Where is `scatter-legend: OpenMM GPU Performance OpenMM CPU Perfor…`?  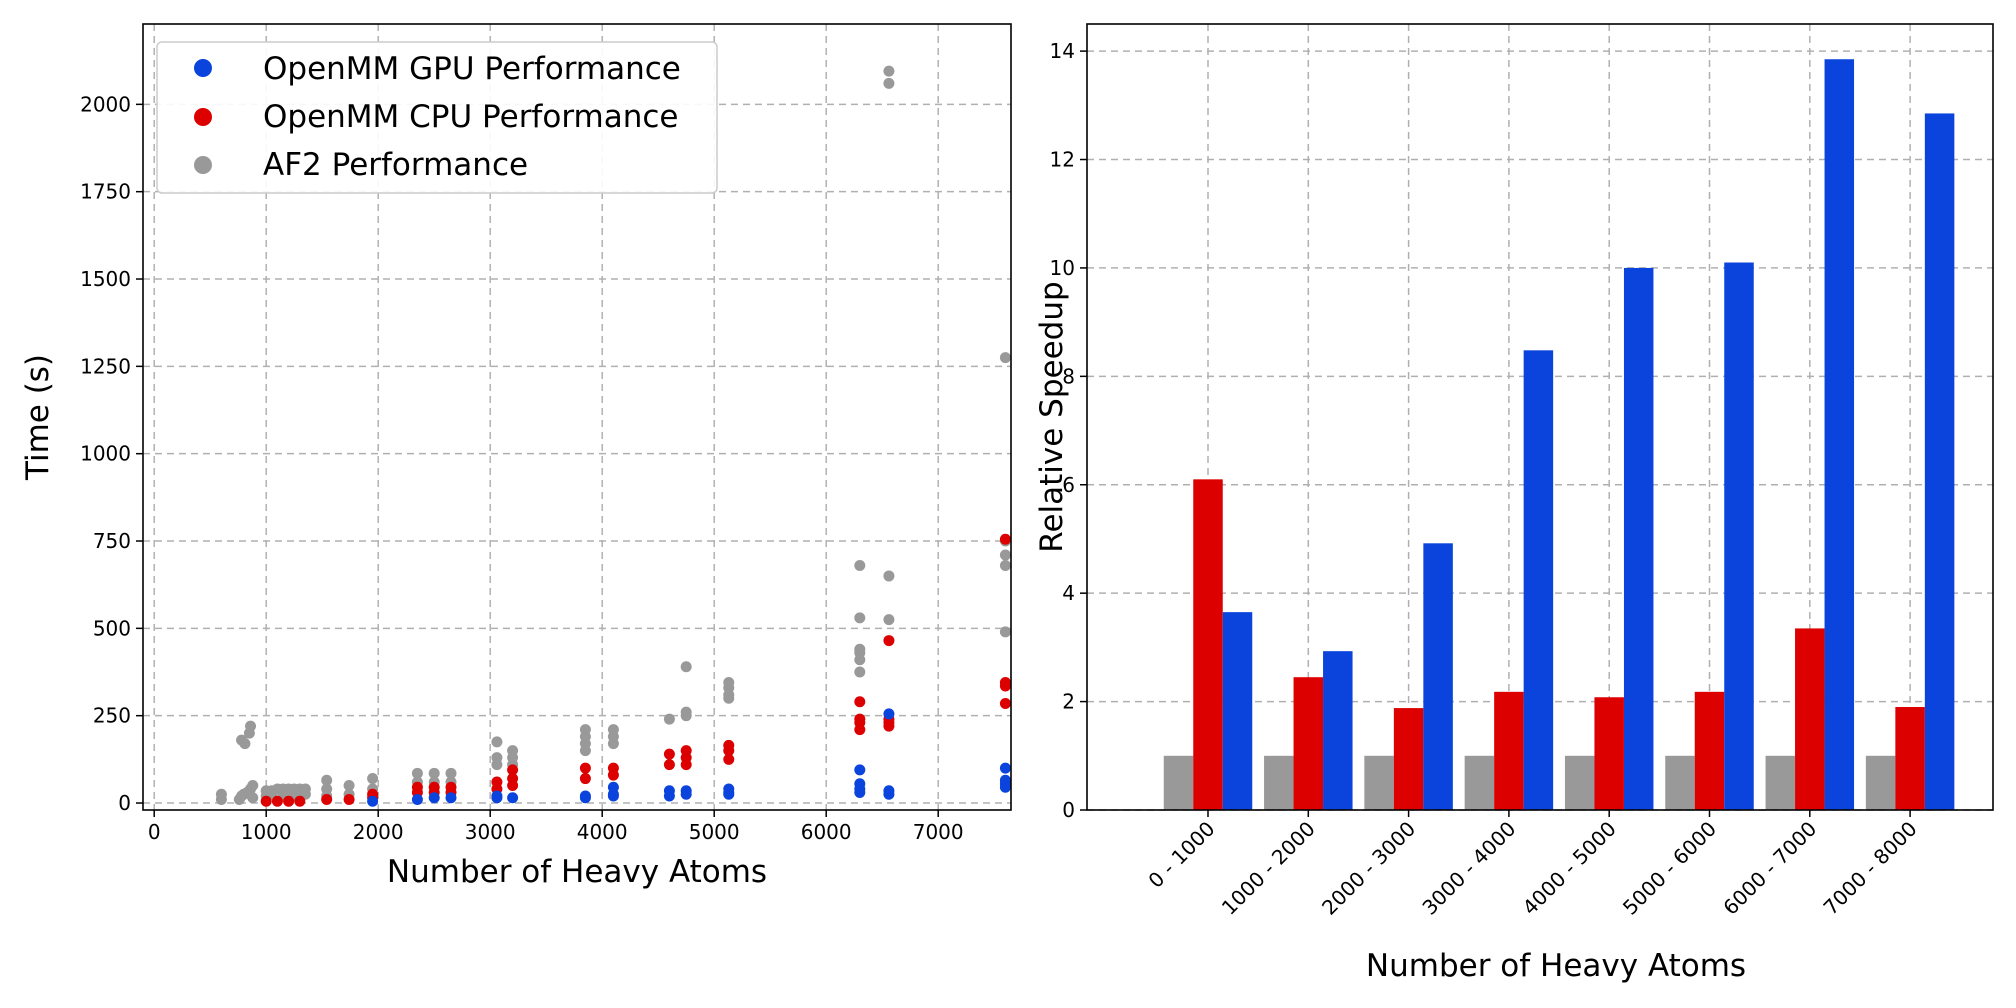
scatter-legend: OpenMM GPU Performance OpenMM CPU Perfor… is located at coordinates (437, 117).